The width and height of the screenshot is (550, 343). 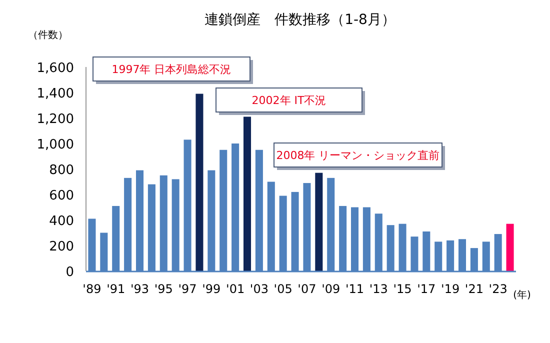 I want to click on annotation: 2008年 リーマン・ショック直前, so click(x=358, y=155).